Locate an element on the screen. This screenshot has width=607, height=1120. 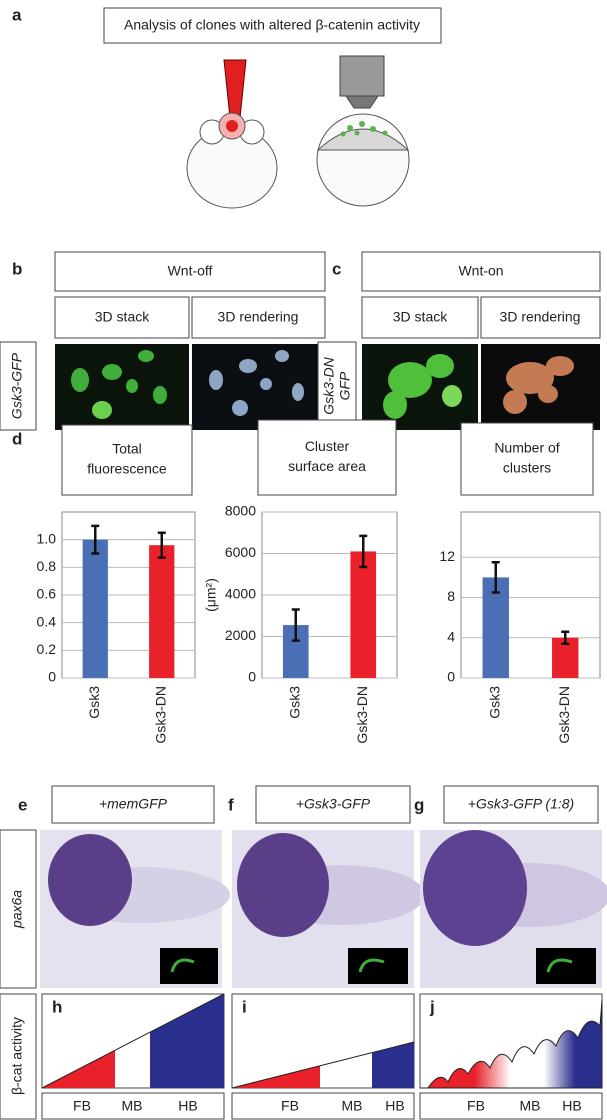
condition: Wnt-on is located at coordinates (480, 271).